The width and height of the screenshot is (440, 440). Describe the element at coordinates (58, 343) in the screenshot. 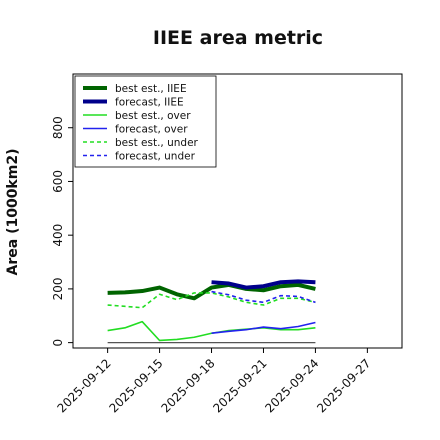

I see `y-tick-label: 0` at that location.